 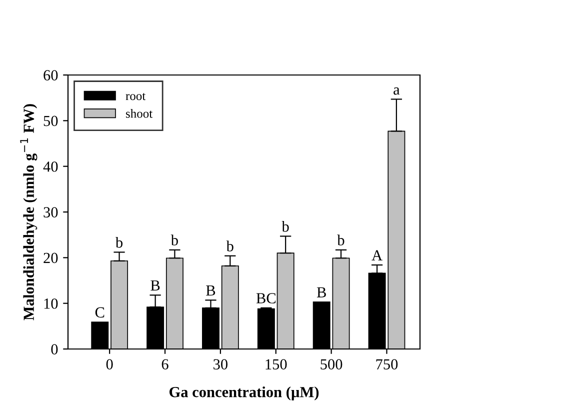 I want to click on legend-label: shoot, so click(x=139, y=113).